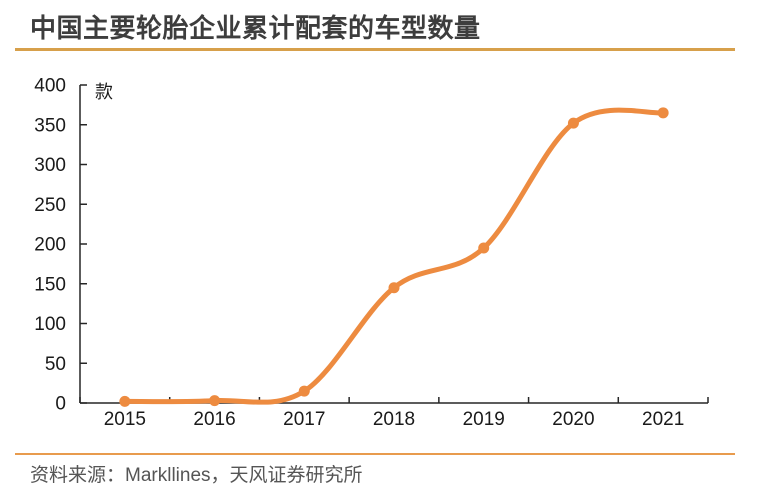 The width and height of the screenshot is (774, 494). Describe the element at coordinates (125, 419) in the screenshot. I see `x-tick-label: 2015` at that location.